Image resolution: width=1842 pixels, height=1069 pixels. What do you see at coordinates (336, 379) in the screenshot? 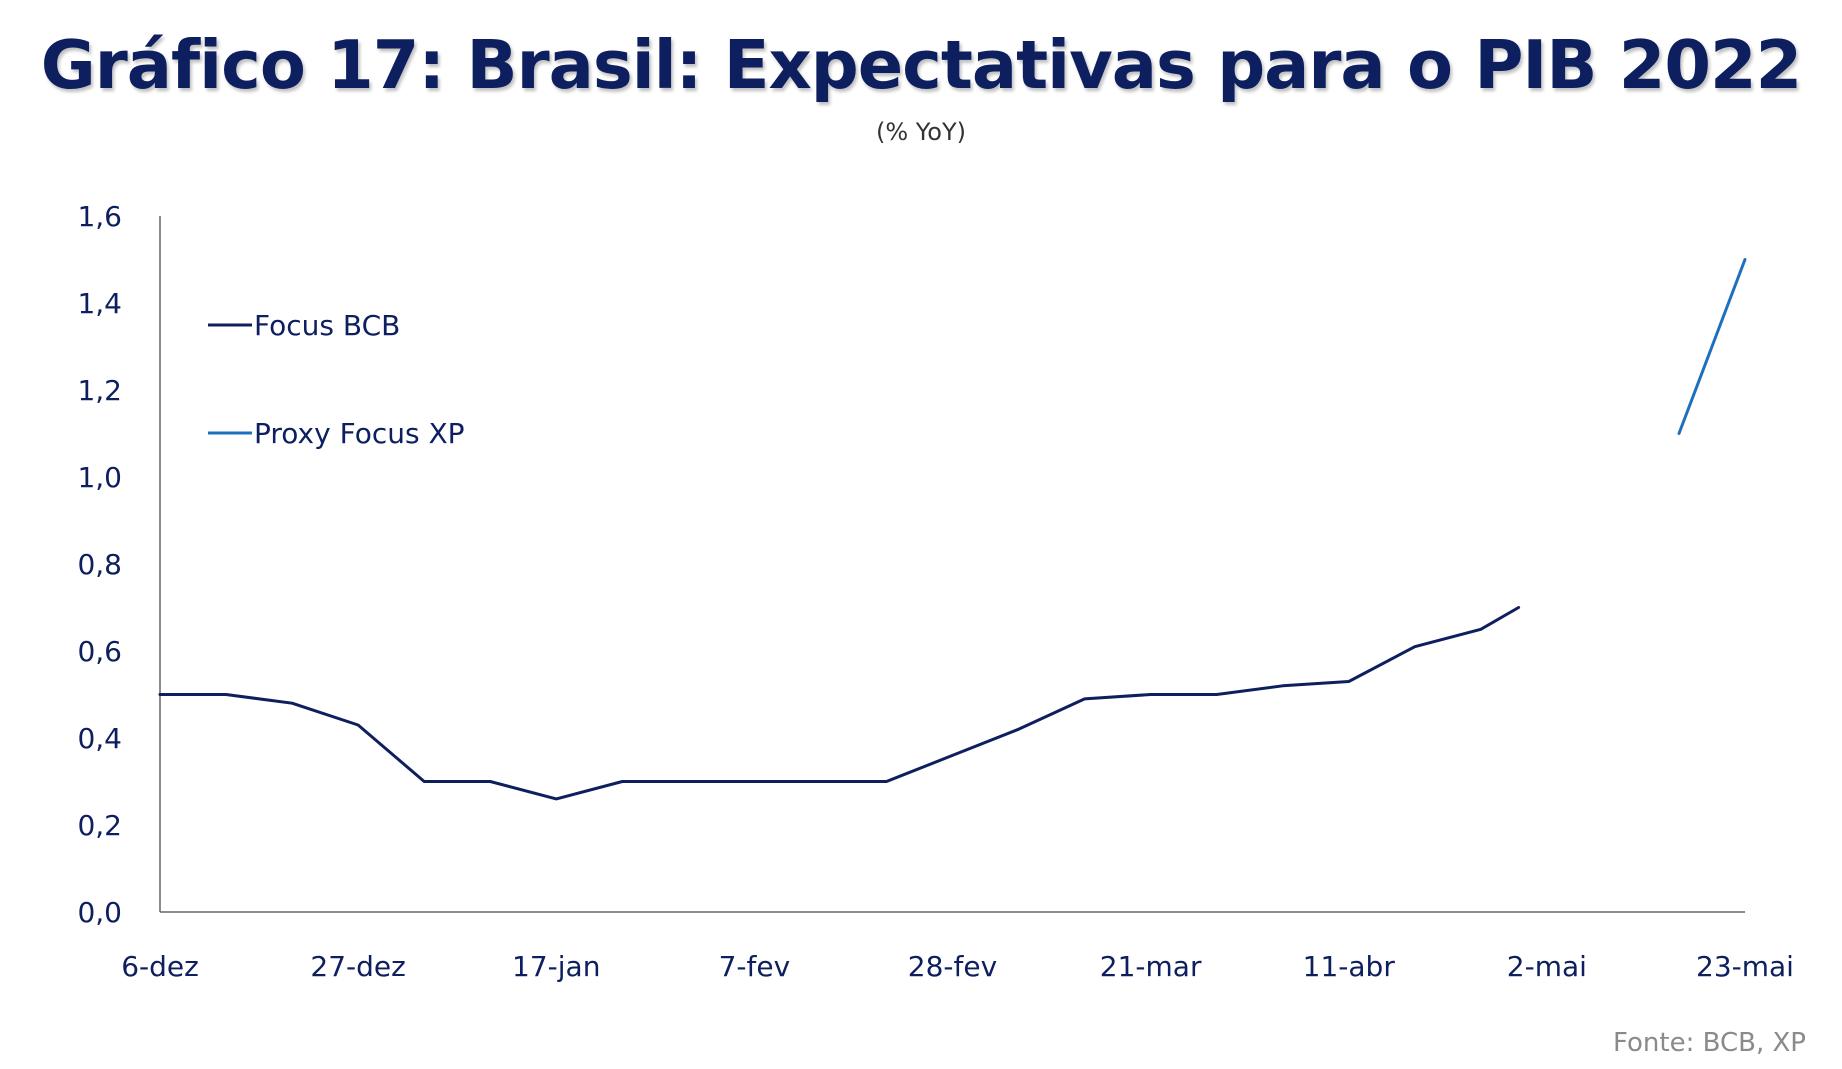
I see `legend: Focus BCB Proxy Focus XP` at bounding box center [336, 379].